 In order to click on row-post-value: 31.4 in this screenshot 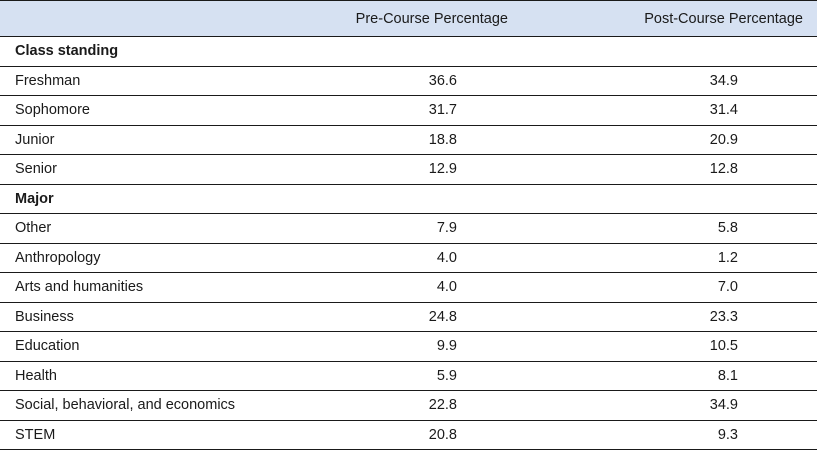, I will do `click(723, 110)`.